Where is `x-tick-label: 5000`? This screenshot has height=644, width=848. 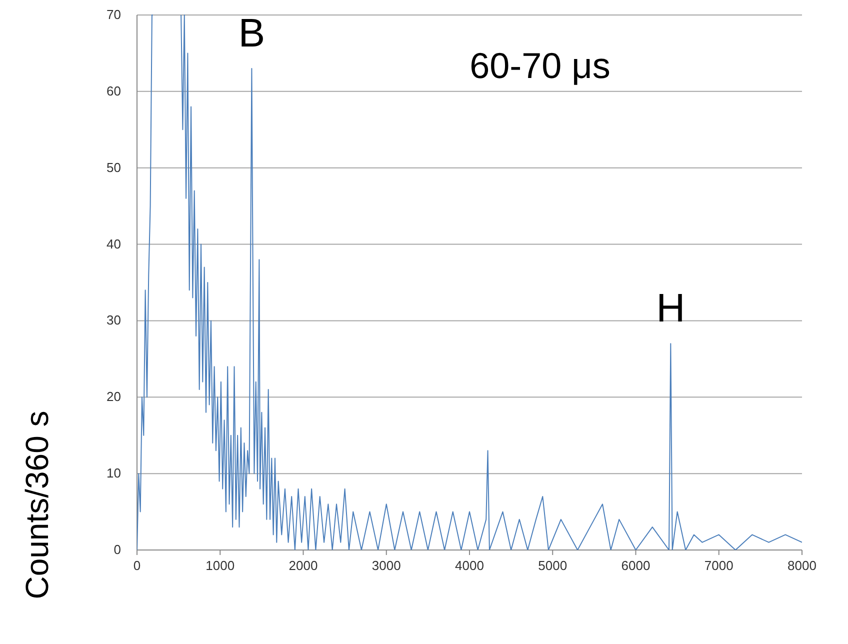 x-tick-label: 5000 is located at coordinates (553, 565).